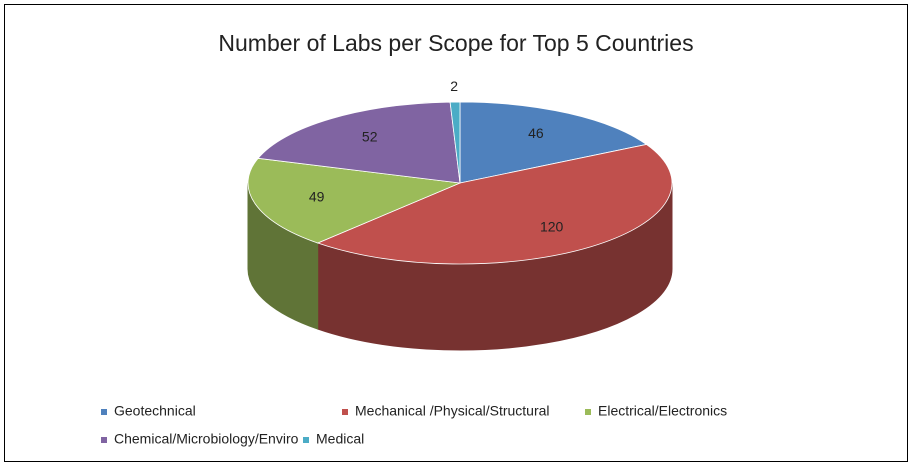  What do you see at coordinates (155, 411) in the screenshot?
I see `legend-label: Geotechnical` at bounding box center [155, 411].